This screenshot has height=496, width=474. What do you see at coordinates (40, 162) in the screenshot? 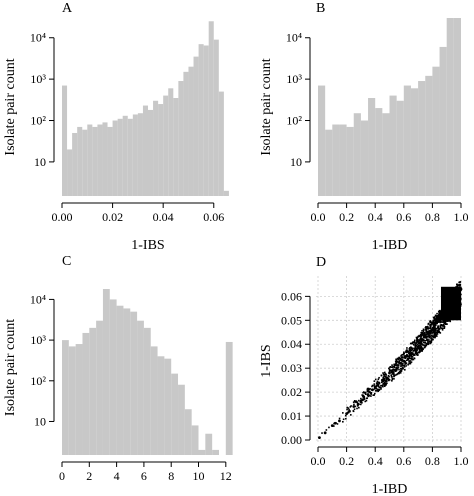
I see `y-tick-label: 10` at bounding box center [40, 162].